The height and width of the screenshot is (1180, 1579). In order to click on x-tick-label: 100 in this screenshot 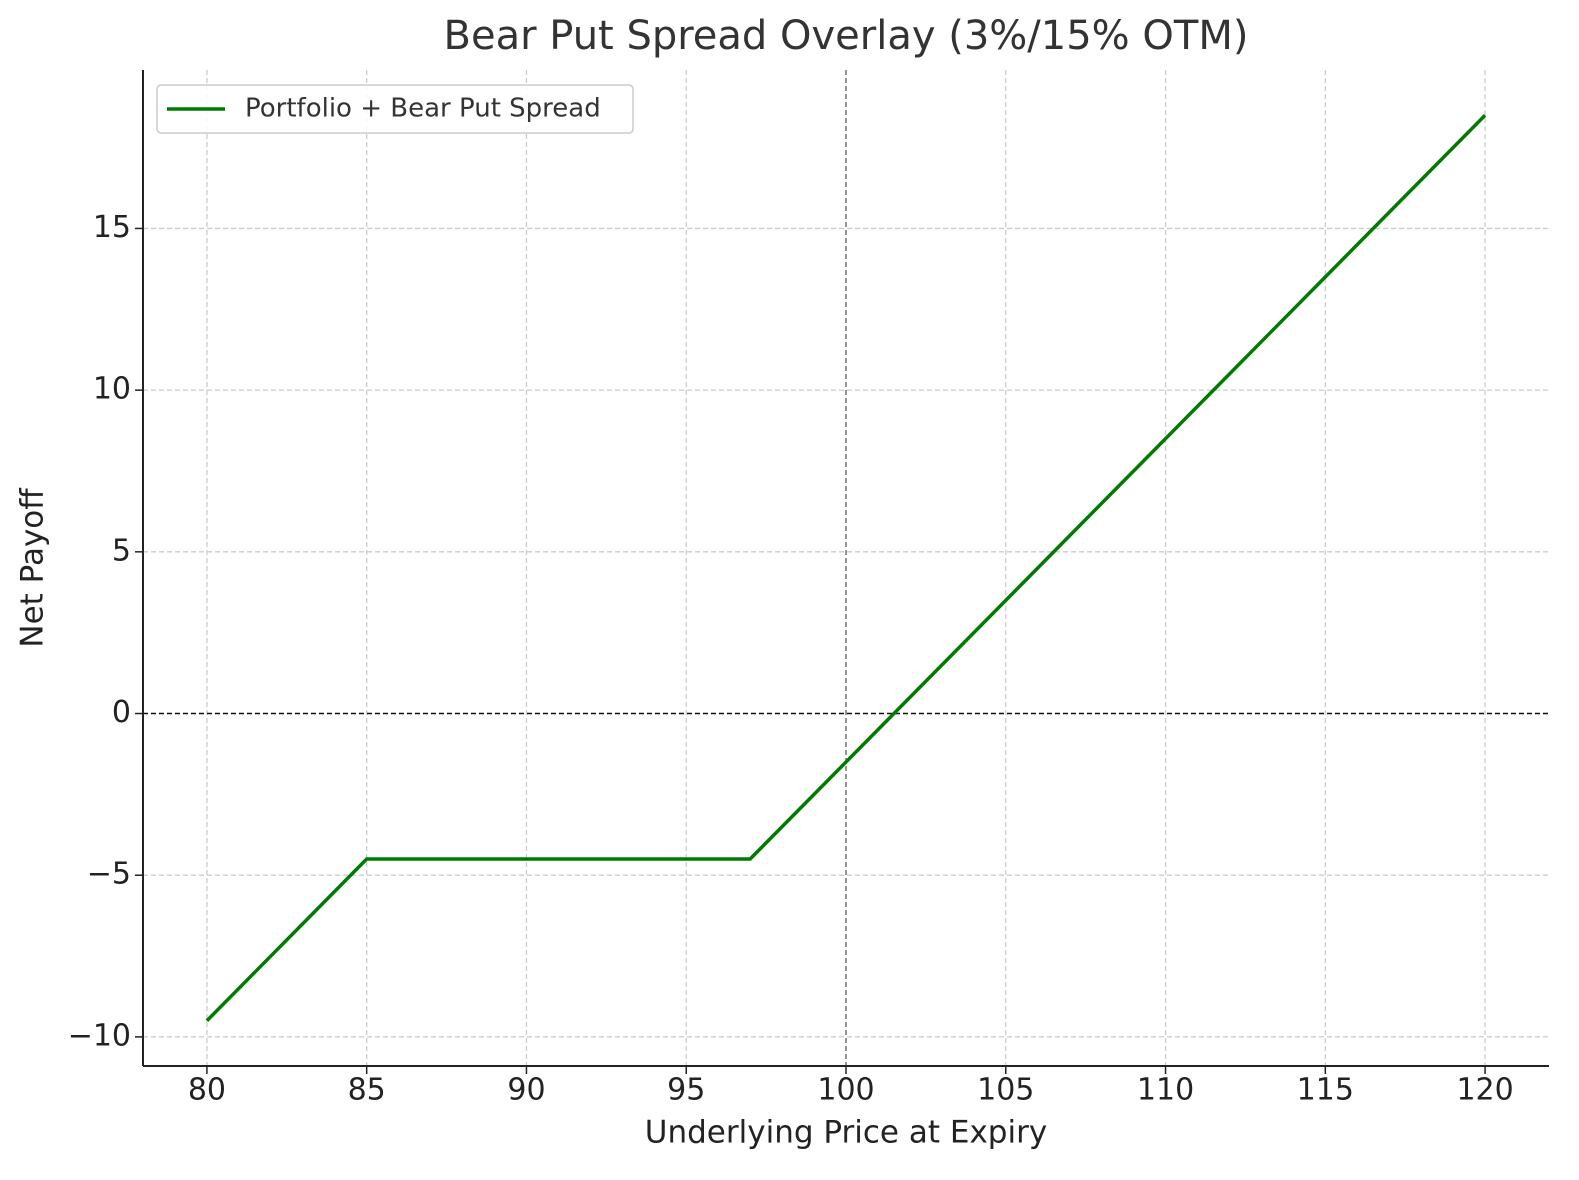, I will do `click(845, 1090)`.